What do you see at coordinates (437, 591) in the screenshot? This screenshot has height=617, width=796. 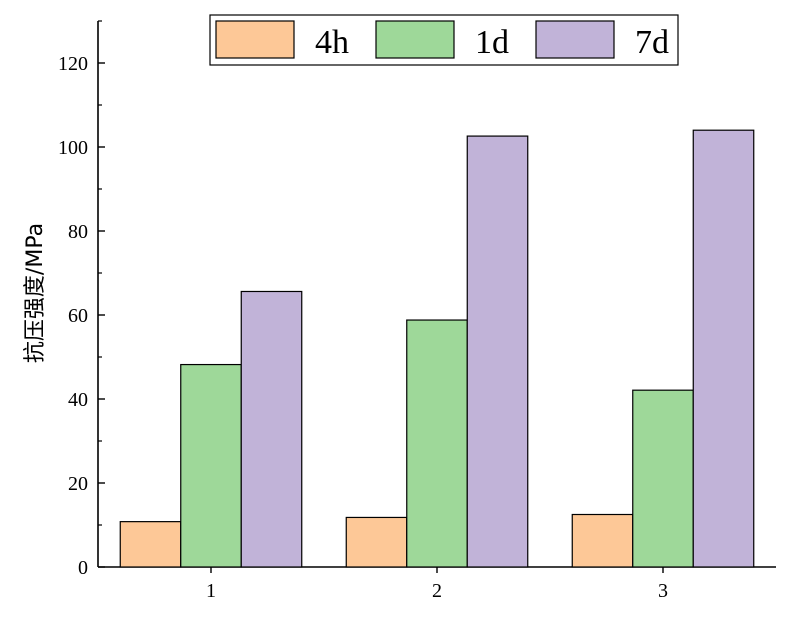 I see `x-tick-label: 2` at bounding box center [437, 591].